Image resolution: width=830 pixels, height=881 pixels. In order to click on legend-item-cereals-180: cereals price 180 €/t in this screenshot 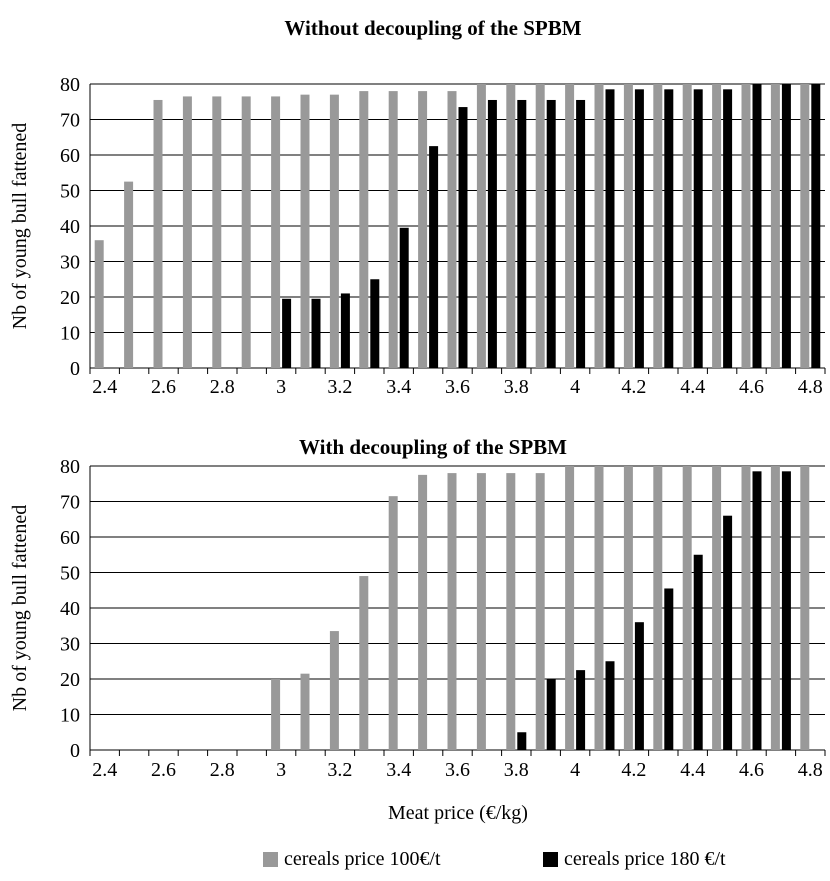, I will do `click(634, 859)`.